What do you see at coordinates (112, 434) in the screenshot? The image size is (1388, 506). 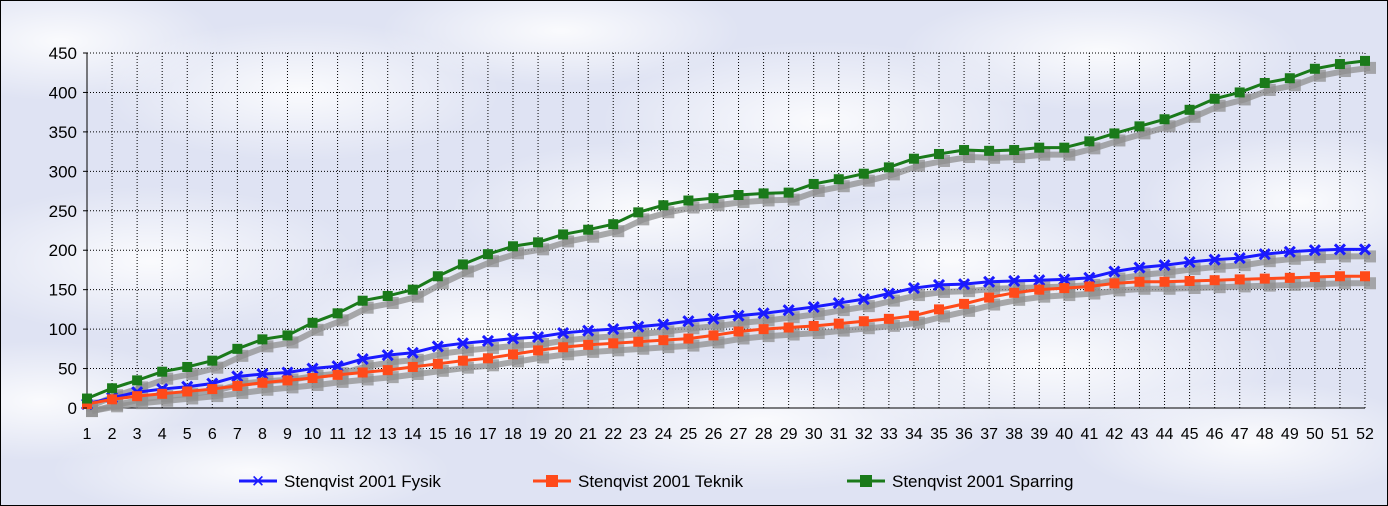 I see `x-tick-label: 2` at bounding box center [112, 434].